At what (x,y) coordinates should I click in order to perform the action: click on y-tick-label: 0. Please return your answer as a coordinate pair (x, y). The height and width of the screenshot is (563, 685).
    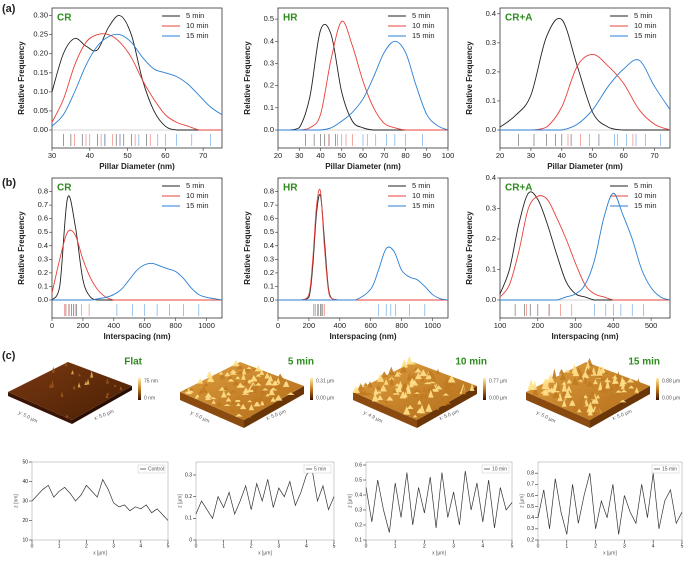
    Looking at the image, I should click on (190, 540).